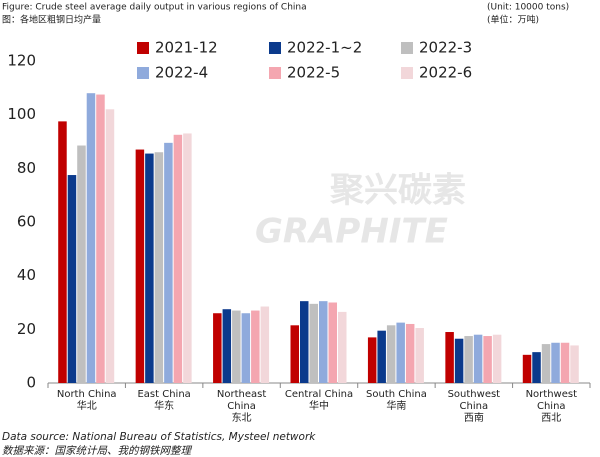 This screenshot has height=457, width=600. I want to click on x-tick-label: South China 华南, so click(396, 400).